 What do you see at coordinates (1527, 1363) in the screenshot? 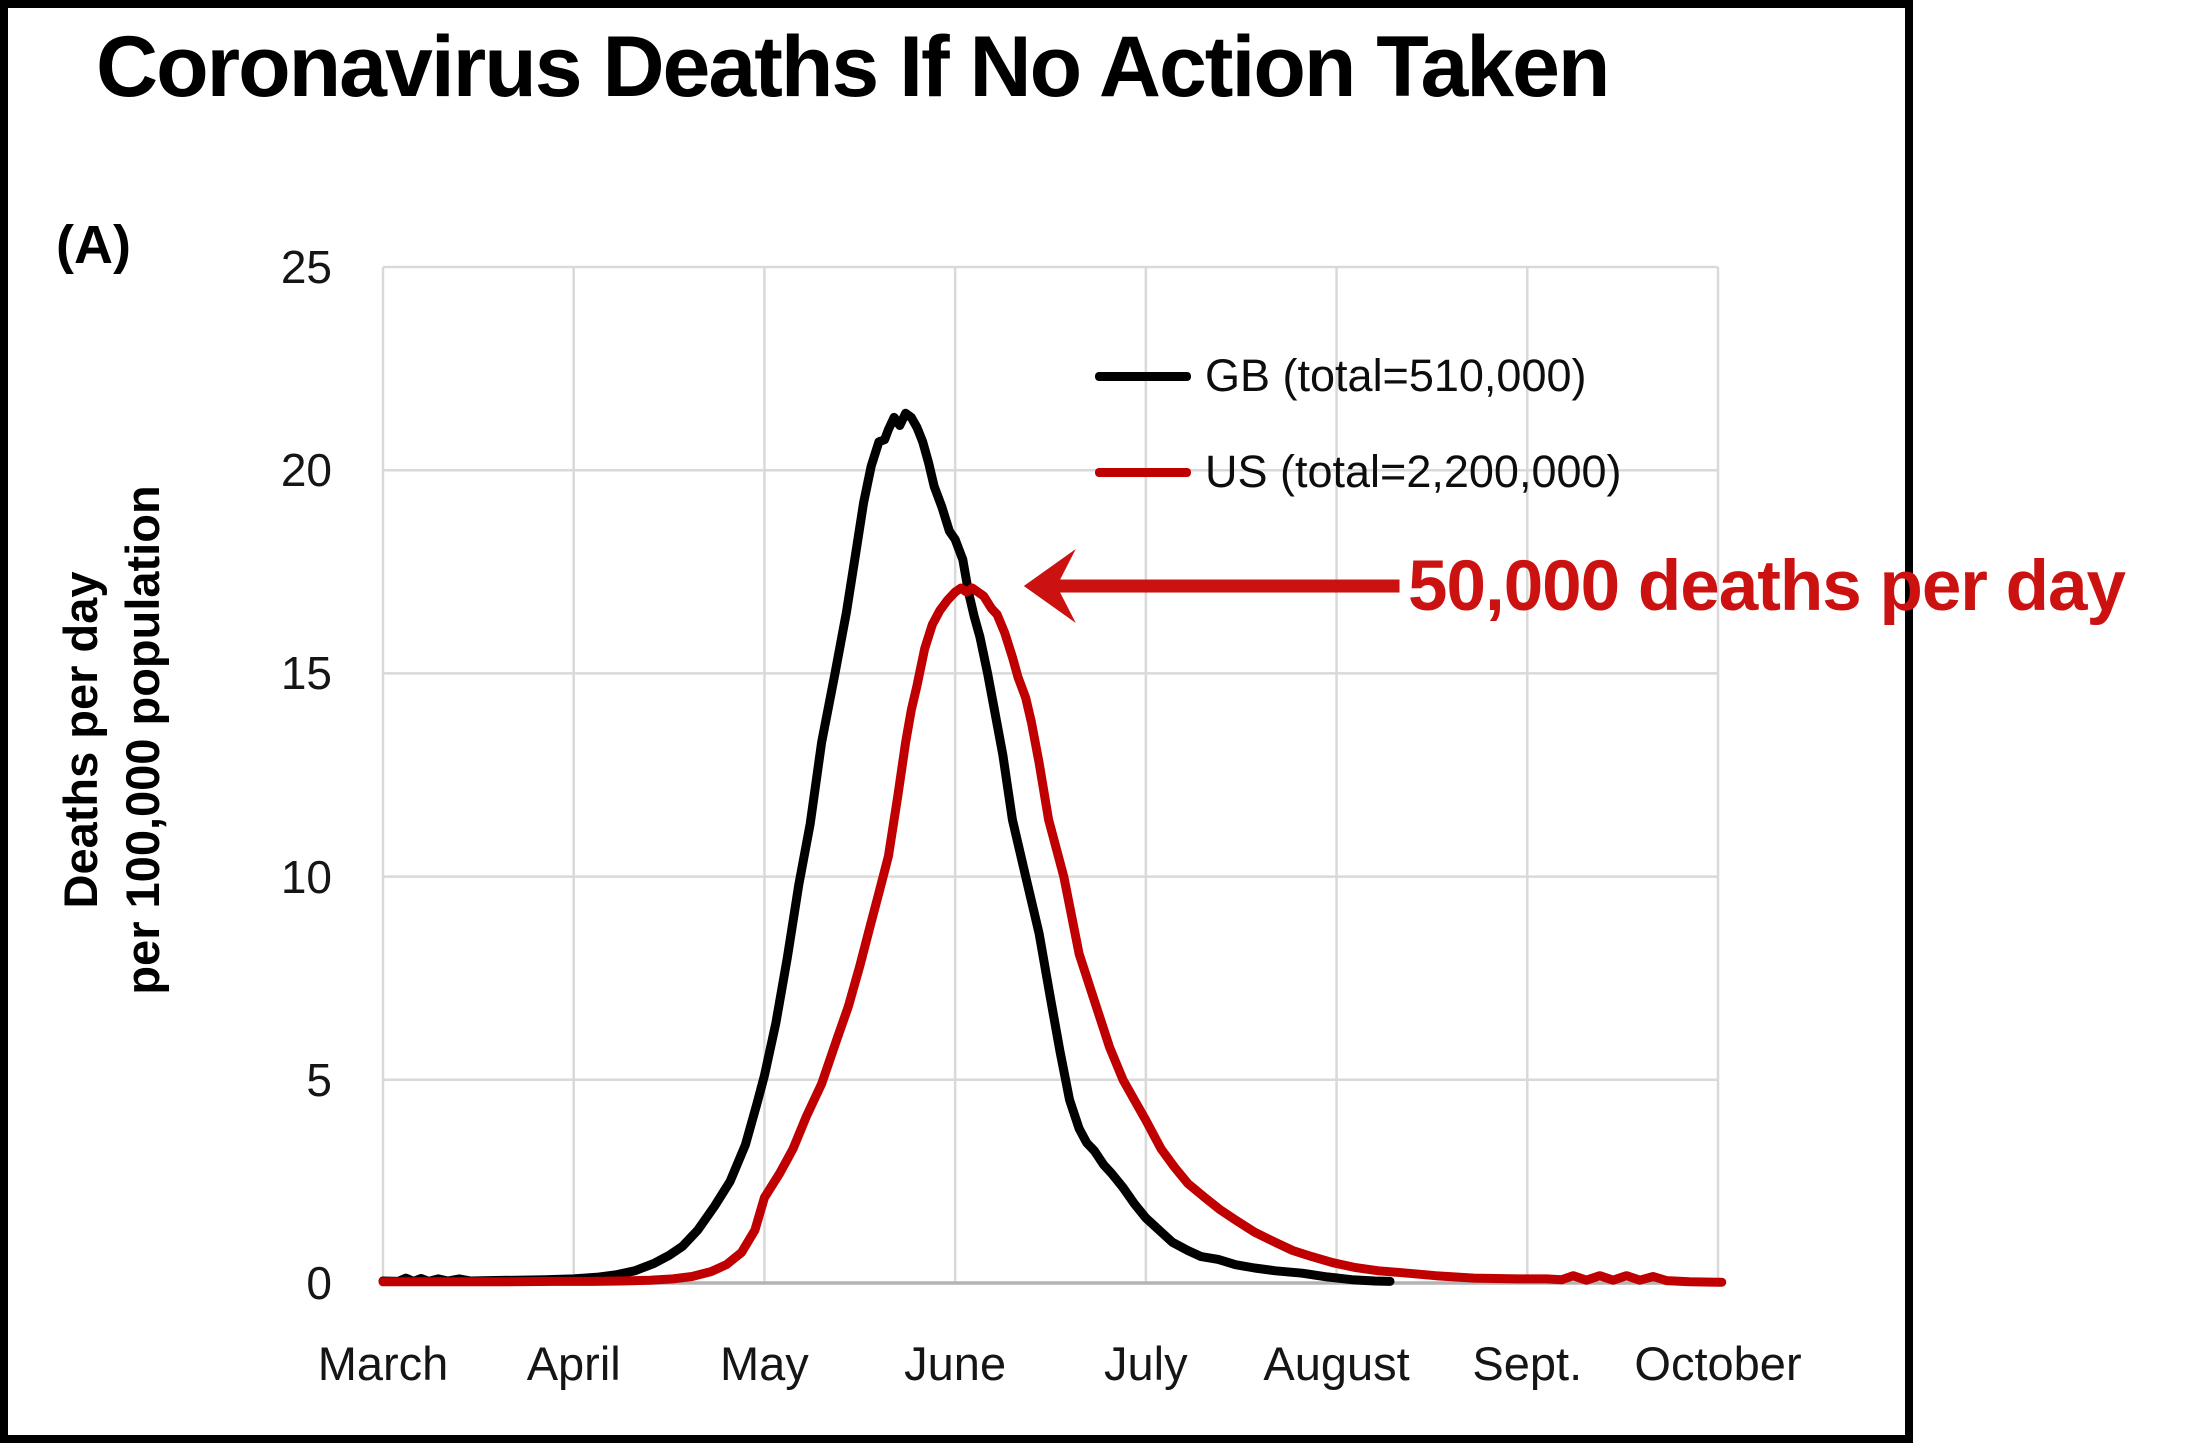
I see `x-tick-label: Sept.` at bounding box center [1527, 1363].